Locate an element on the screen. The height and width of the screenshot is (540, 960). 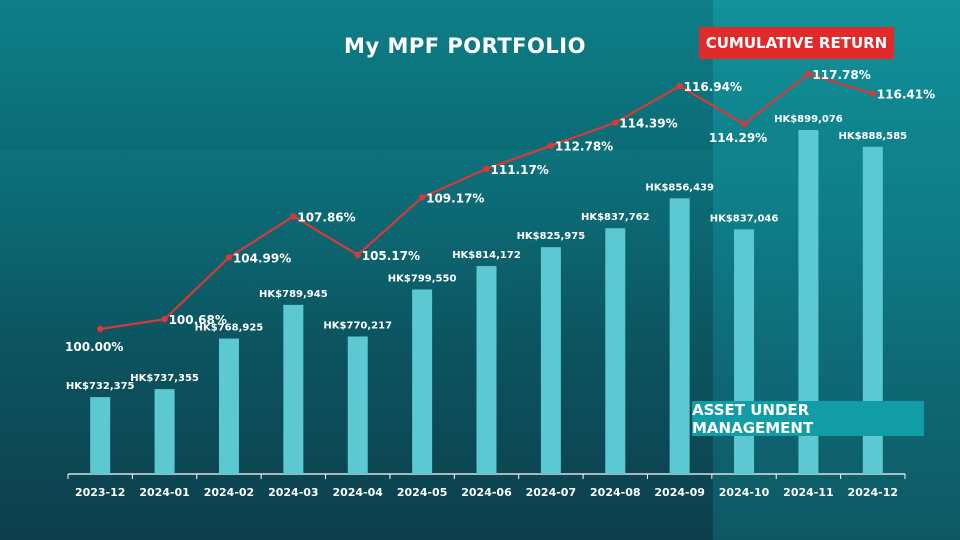
aum-badge: ASSET UNDER MANAGEMENT is located at coordinates (808, 419).